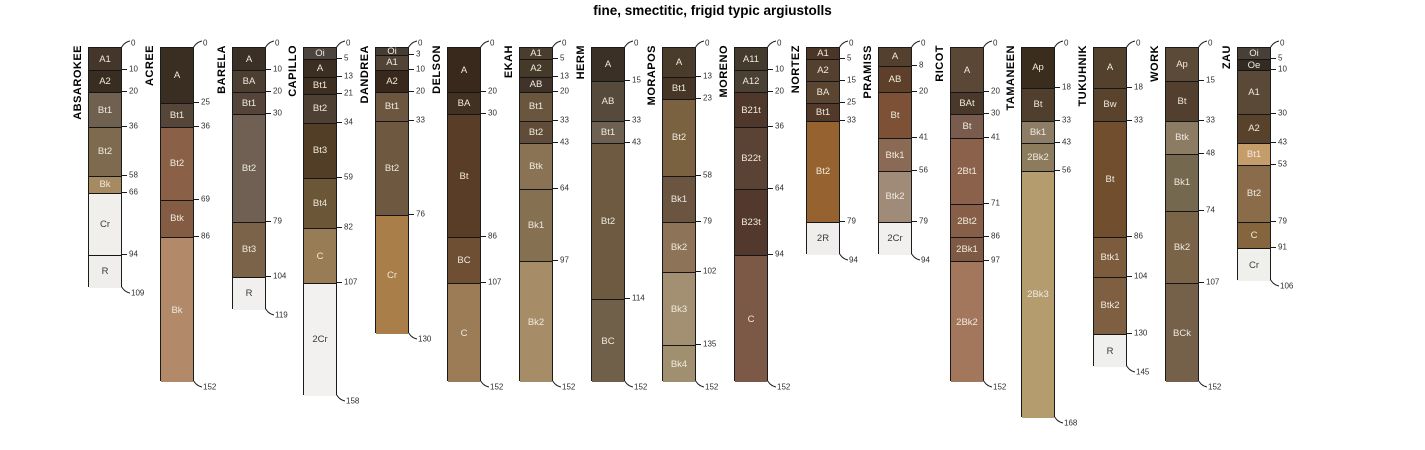 The height and width of the screenshot is (450, 1425). Describe the element at coordinates (823, 70) in the screenshot. I see `horizon-label: A2` at that location.